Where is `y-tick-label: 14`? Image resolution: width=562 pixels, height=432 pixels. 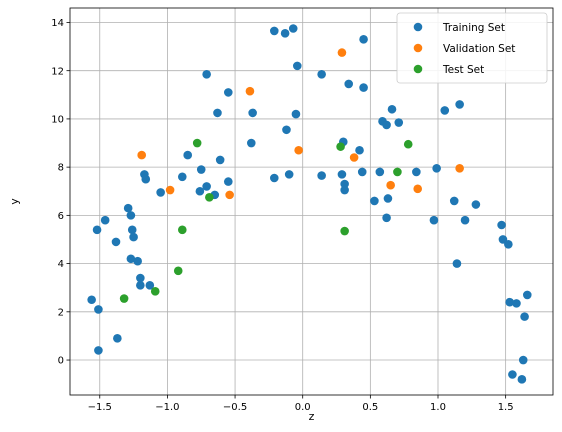 y-tick-label: 14 is located at coordinates (57, 23).